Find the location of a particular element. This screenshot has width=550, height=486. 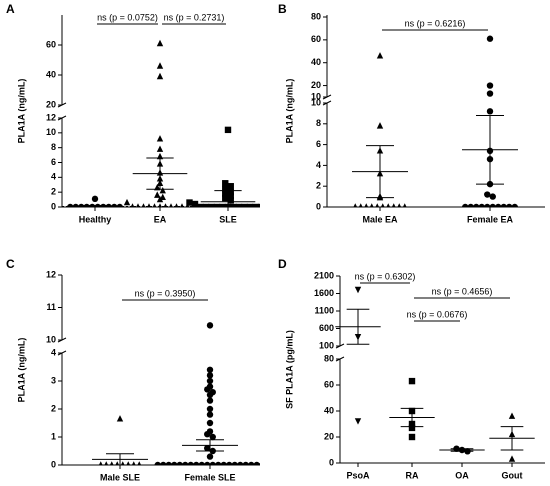

y-axis-label: PLA1A (ng/mL) is located at coordinates (21, 111).